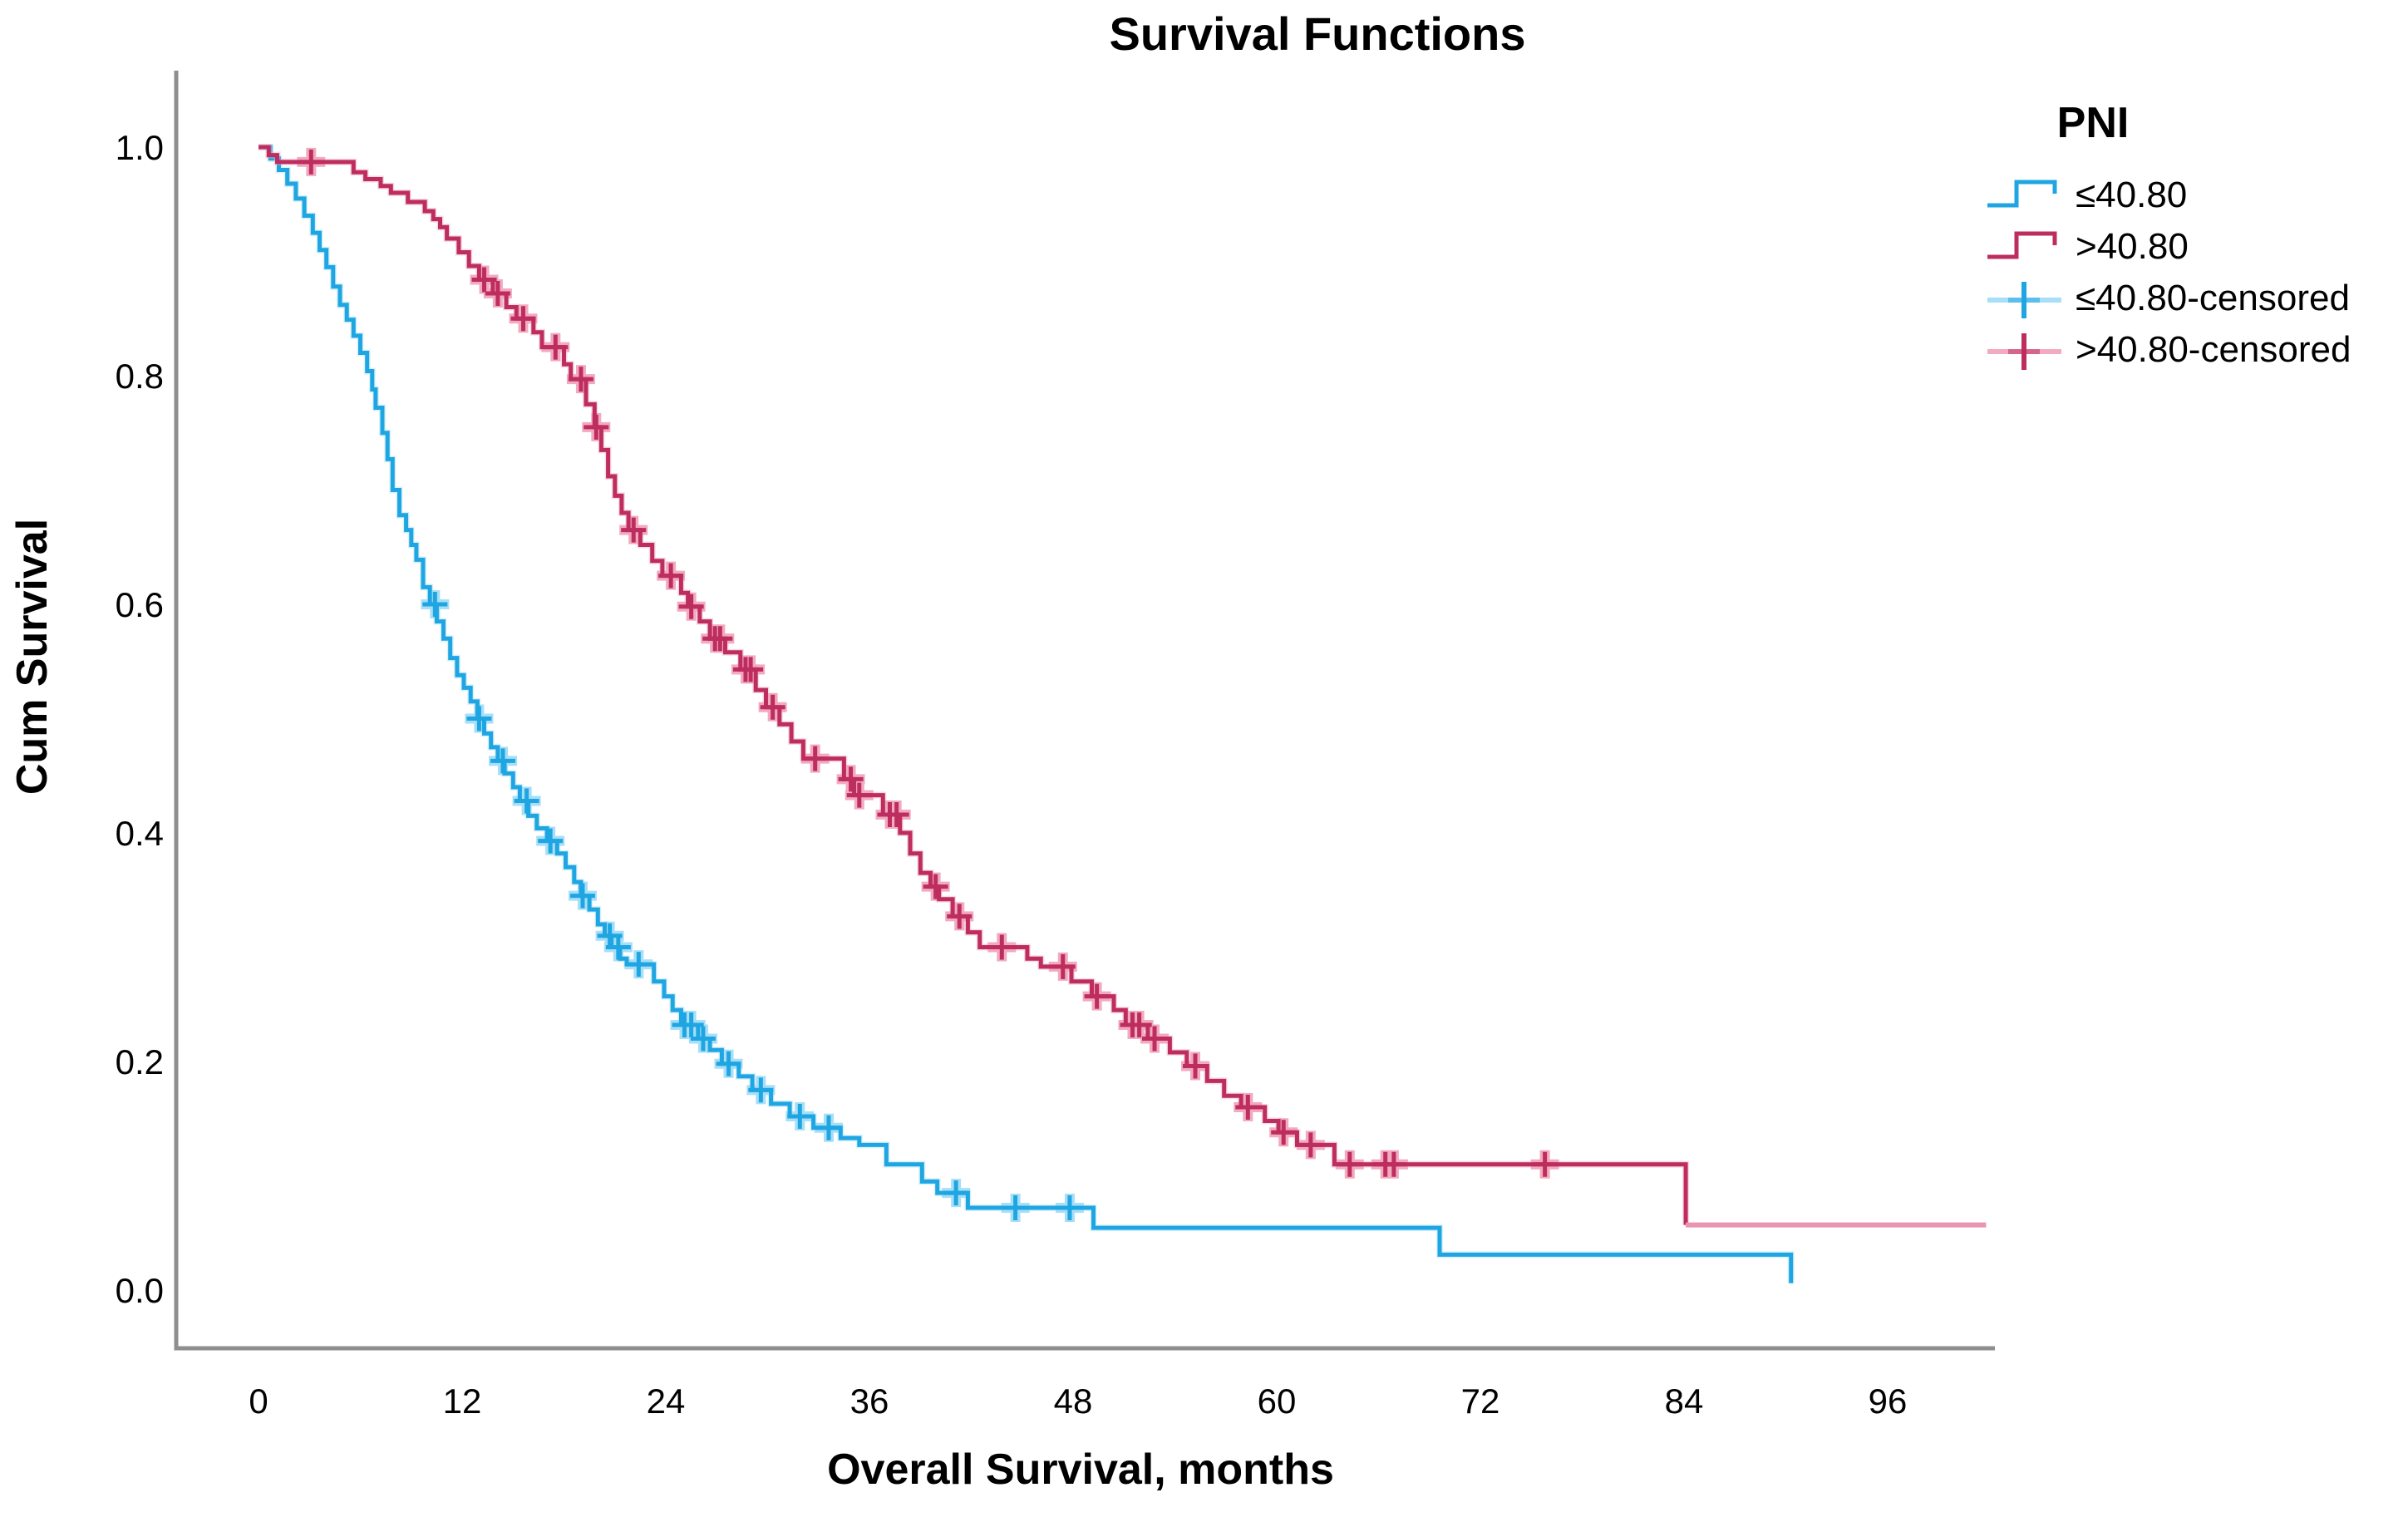 This screenshot has width=2408, height=1522. I want to click on y-tick-label: 0.4, so click(140, 834).